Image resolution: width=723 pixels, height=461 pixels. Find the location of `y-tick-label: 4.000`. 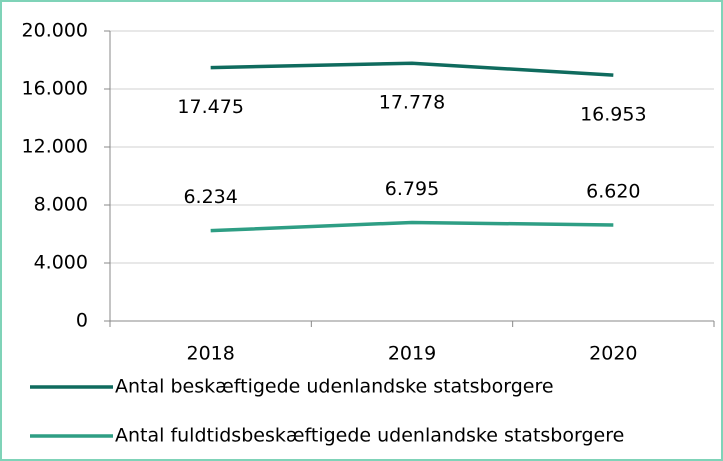

y-tick-label: 4.000 is located at coordinates (61, 263).